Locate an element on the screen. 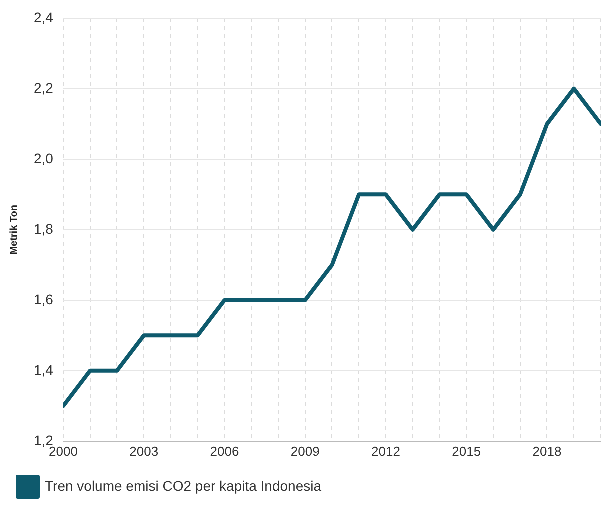 Image resolution: width=605 pixels, height=509 pixels. x-tick-label: 2018 is located at coordinates (547, 451).